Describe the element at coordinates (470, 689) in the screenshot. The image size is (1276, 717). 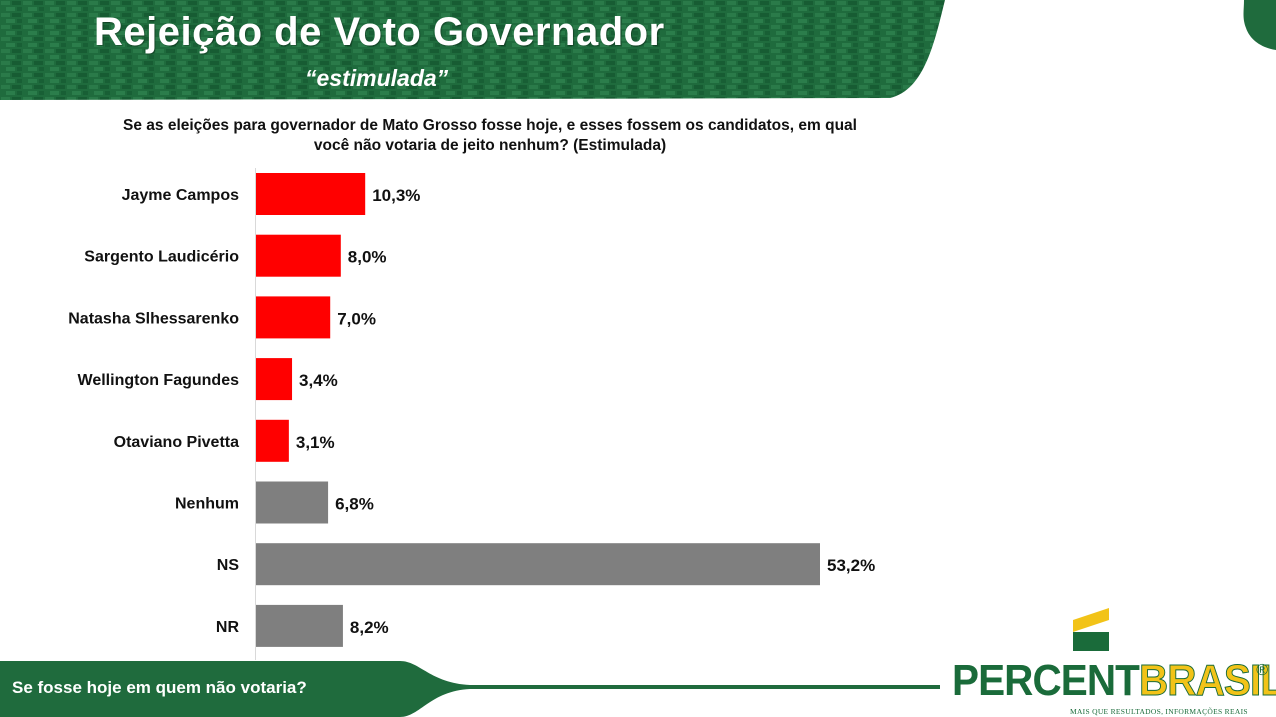
I see `footer-banner` at that location.